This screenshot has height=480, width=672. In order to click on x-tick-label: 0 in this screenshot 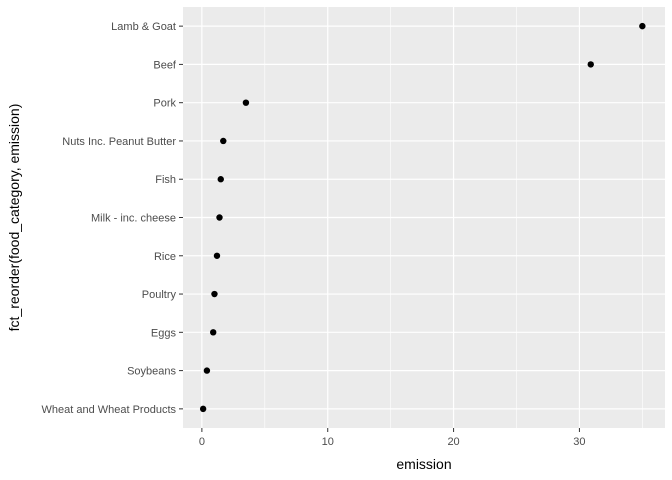, I will do `click(202, 442)`.